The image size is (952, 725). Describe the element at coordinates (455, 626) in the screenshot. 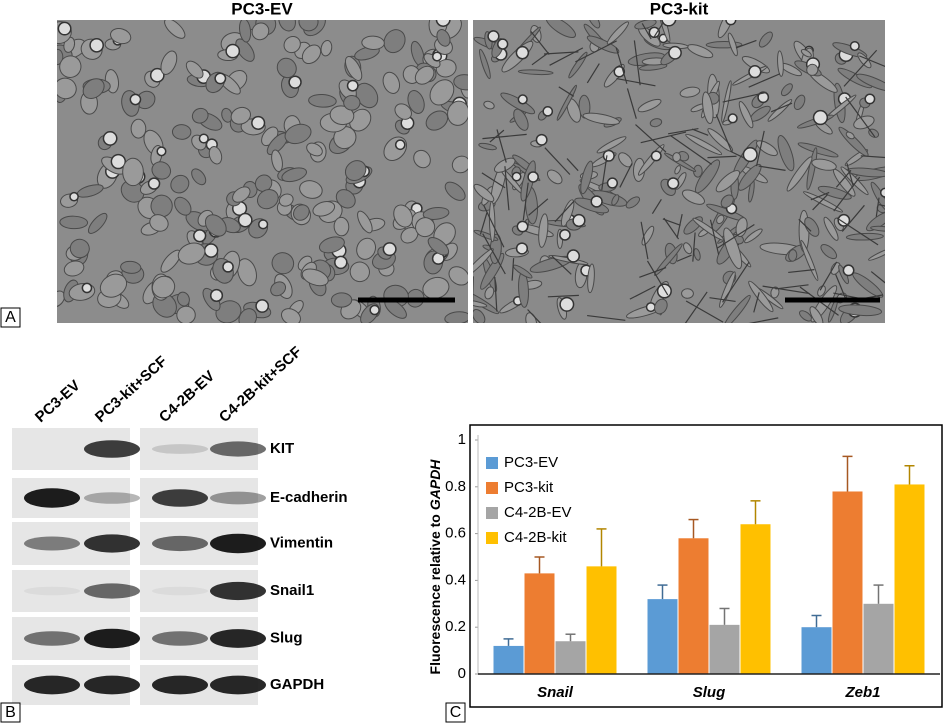

I see `y-tick-label: 0.2` at that location.